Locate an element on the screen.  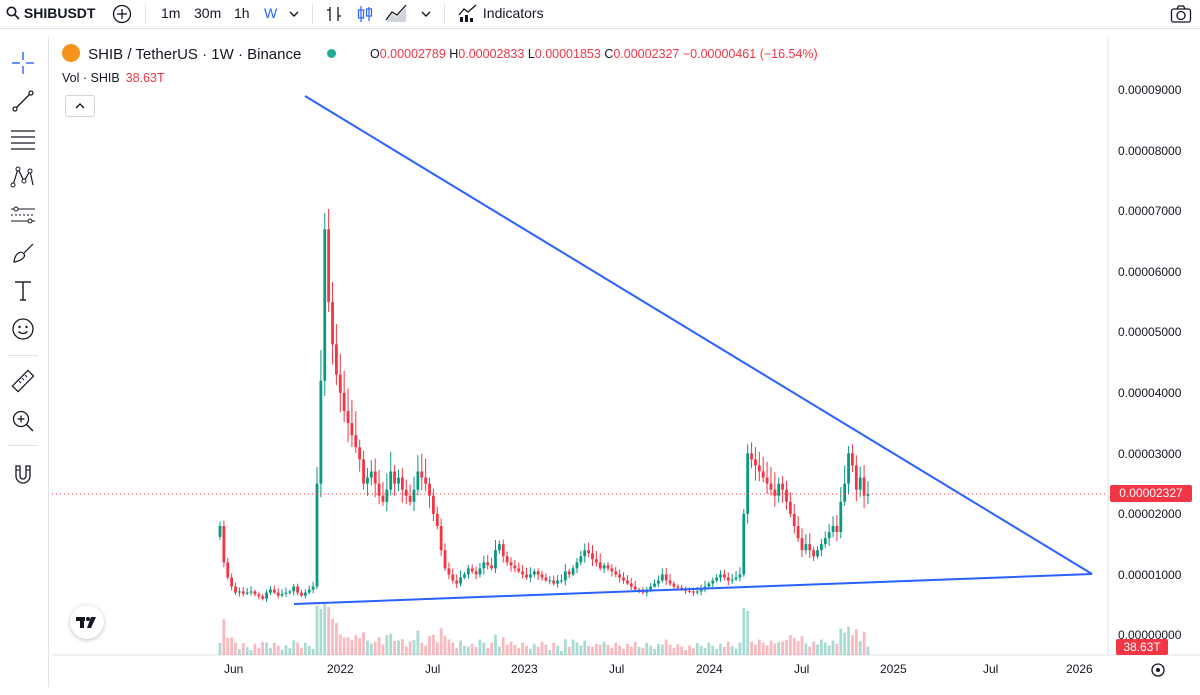
crosshair-tool is located at coordinates (23, 63).